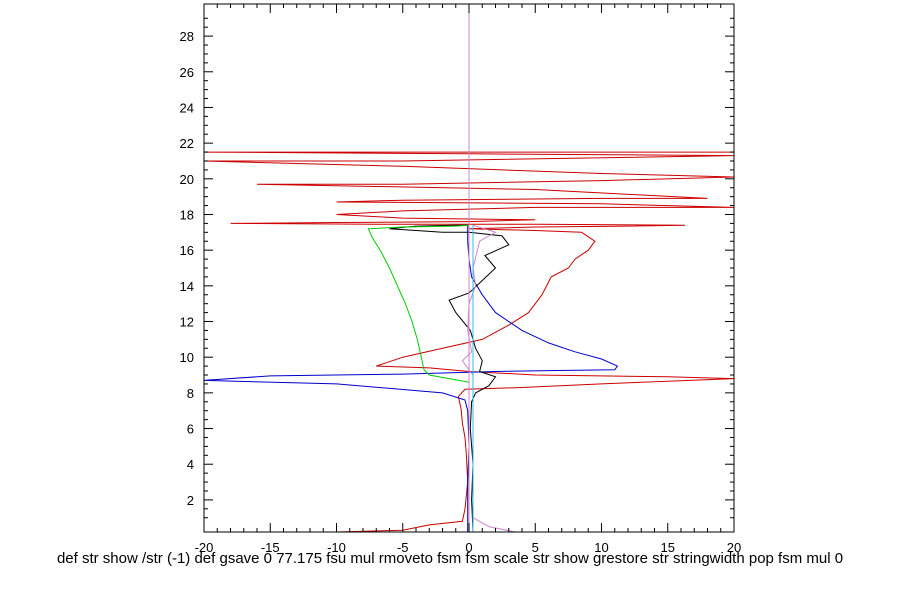  Describe the element at coordinates (190, 500) in the screenshot. I see `y-tick-label: 2` at that location.